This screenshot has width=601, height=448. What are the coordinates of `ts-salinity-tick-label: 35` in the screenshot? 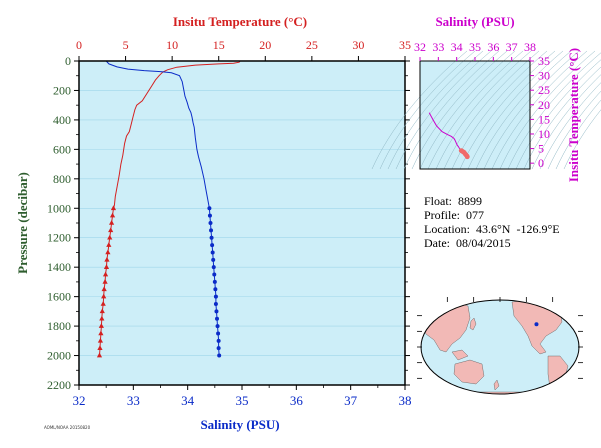 It's located at (475, 47).